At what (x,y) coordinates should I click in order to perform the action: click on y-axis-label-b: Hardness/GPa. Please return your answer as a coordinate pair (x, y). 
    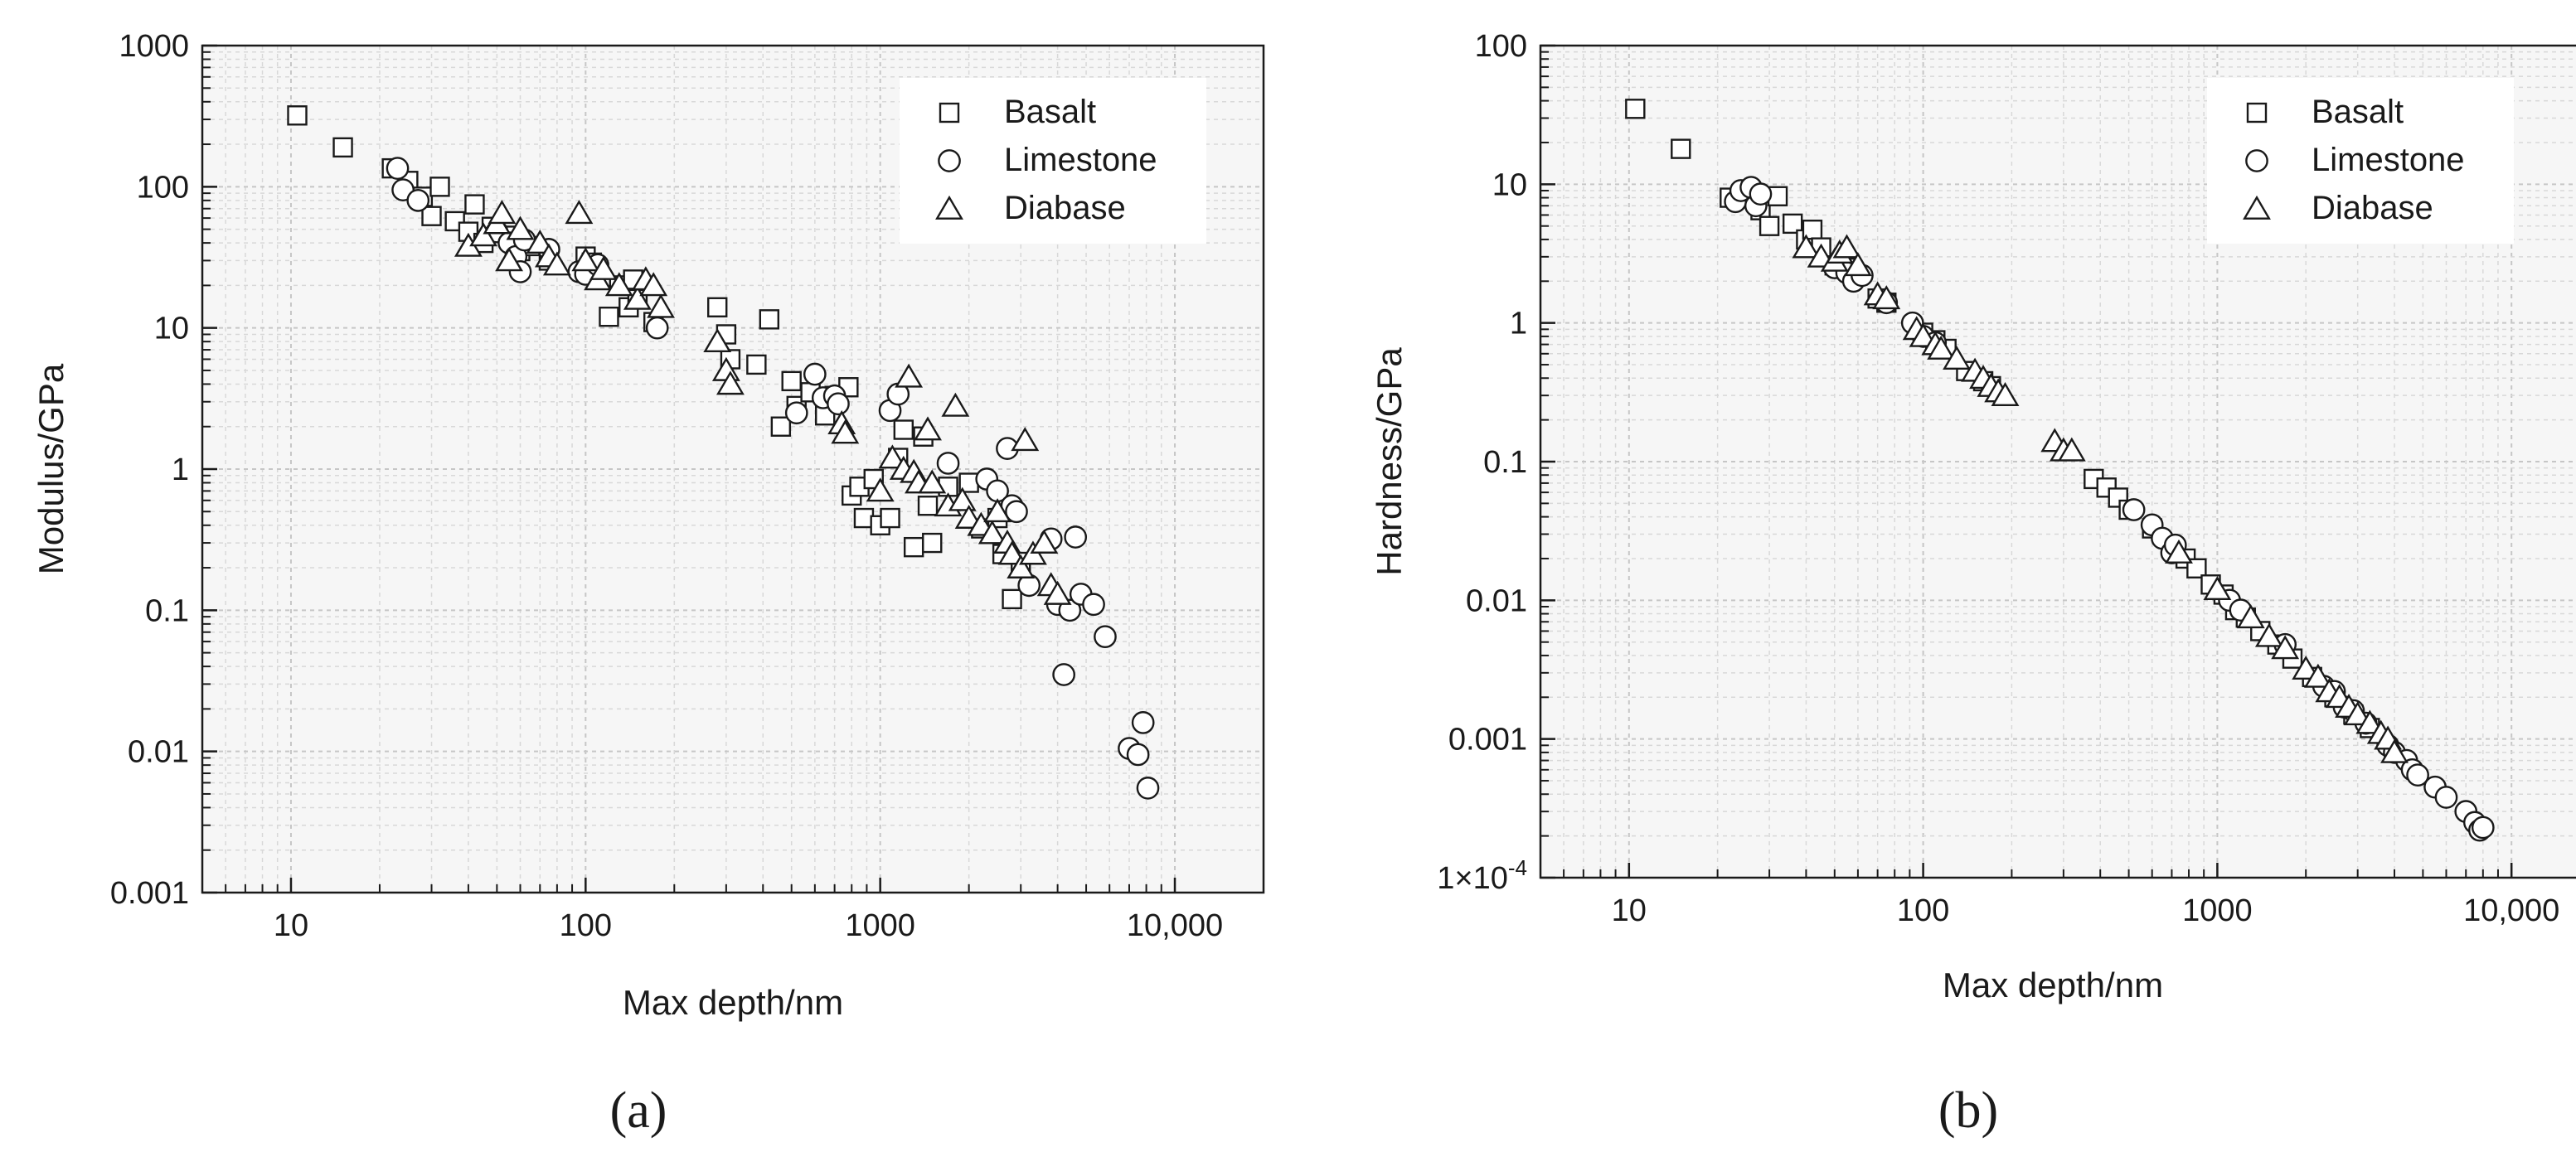
    Looking at the image, I should click on (1389, 462).